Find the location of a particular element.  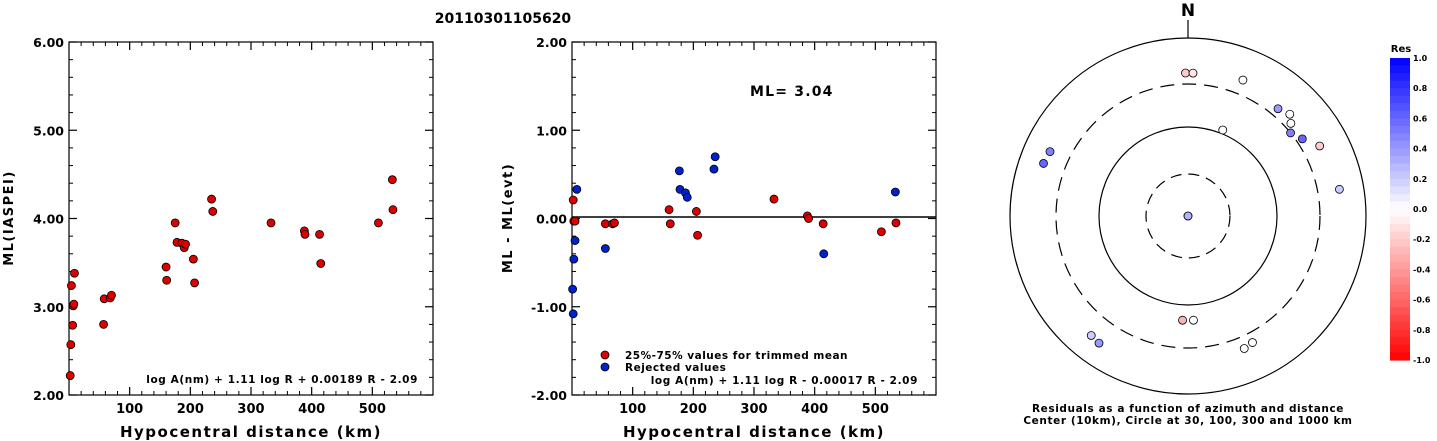

figure-title: 20110301105620 is located at coordinates (503, 19).